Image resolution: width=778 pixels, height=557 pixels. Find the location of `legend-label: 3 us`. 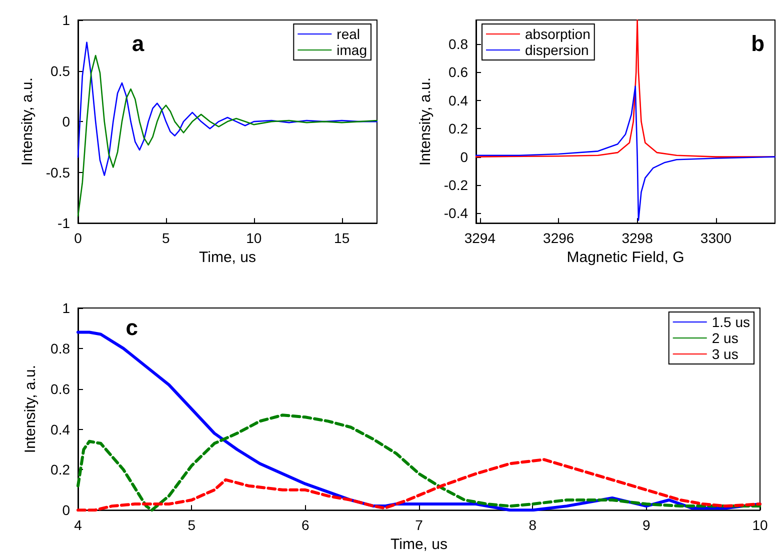

legend-label: 3 us is located at coordinates (725, 354).